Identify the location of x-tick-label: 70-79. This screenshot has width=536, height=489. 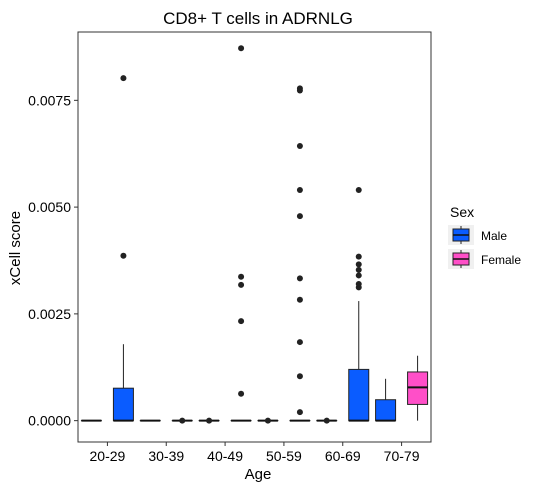
(402, 456).